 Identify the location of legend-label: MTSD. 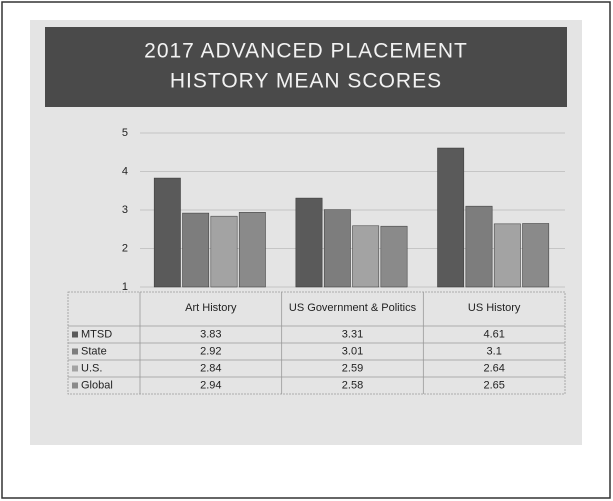
(96, 334).